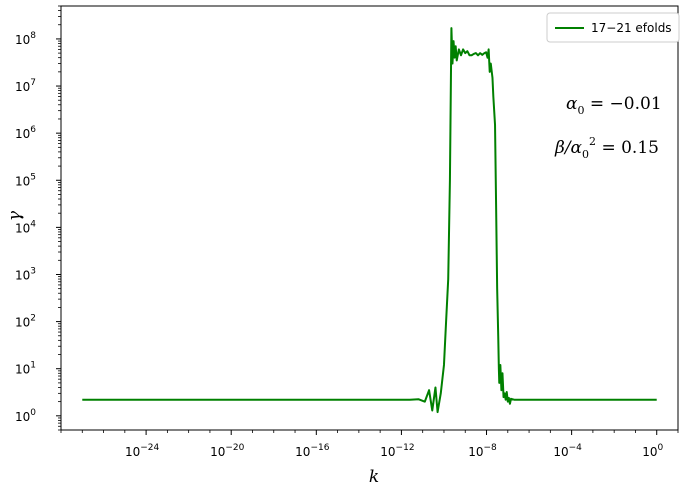 This screenshot has height=483, width=684. Describe the element at coordinates (25, 369) in the screenshot. I see `y-tick-label: 10¹` at that location.